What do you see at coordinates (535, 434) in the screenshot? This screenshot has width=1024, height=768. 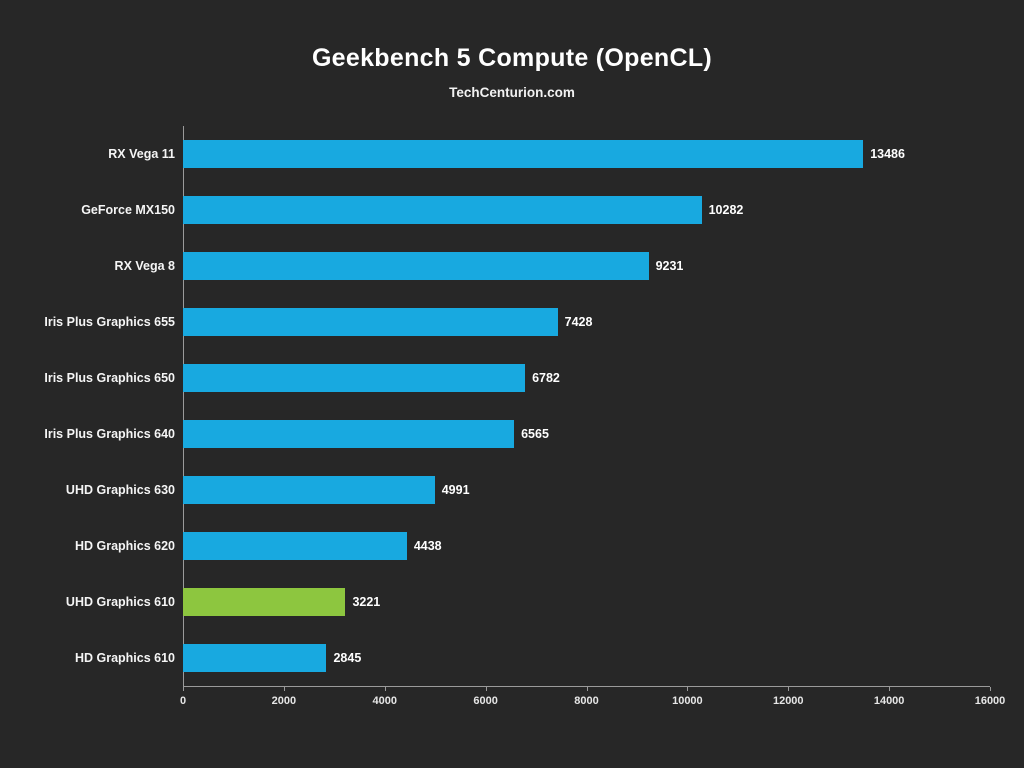 I see `value-label: 6565` at bounding box center [535, 434].